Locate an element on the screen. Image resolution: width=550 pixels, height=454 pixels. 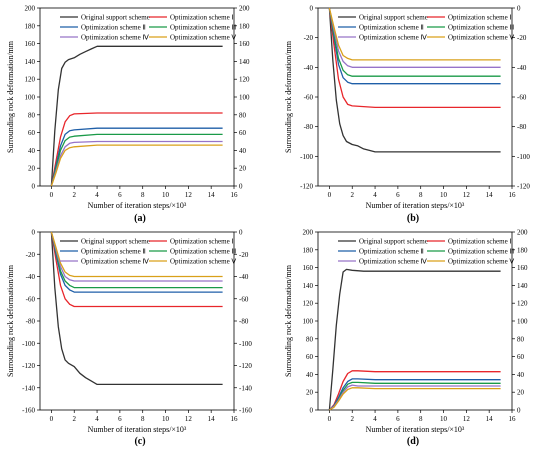
right-y-tick-label: -140 is located at coordinates (245, 388).